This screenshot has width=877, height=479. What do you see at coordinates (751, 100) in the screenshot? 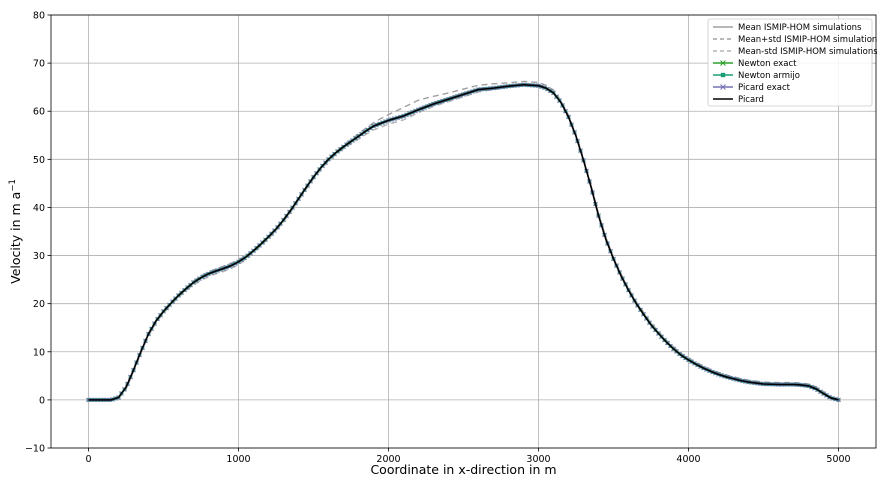
I see `legend-label-6: Picard` at bounding box center [751, 100].